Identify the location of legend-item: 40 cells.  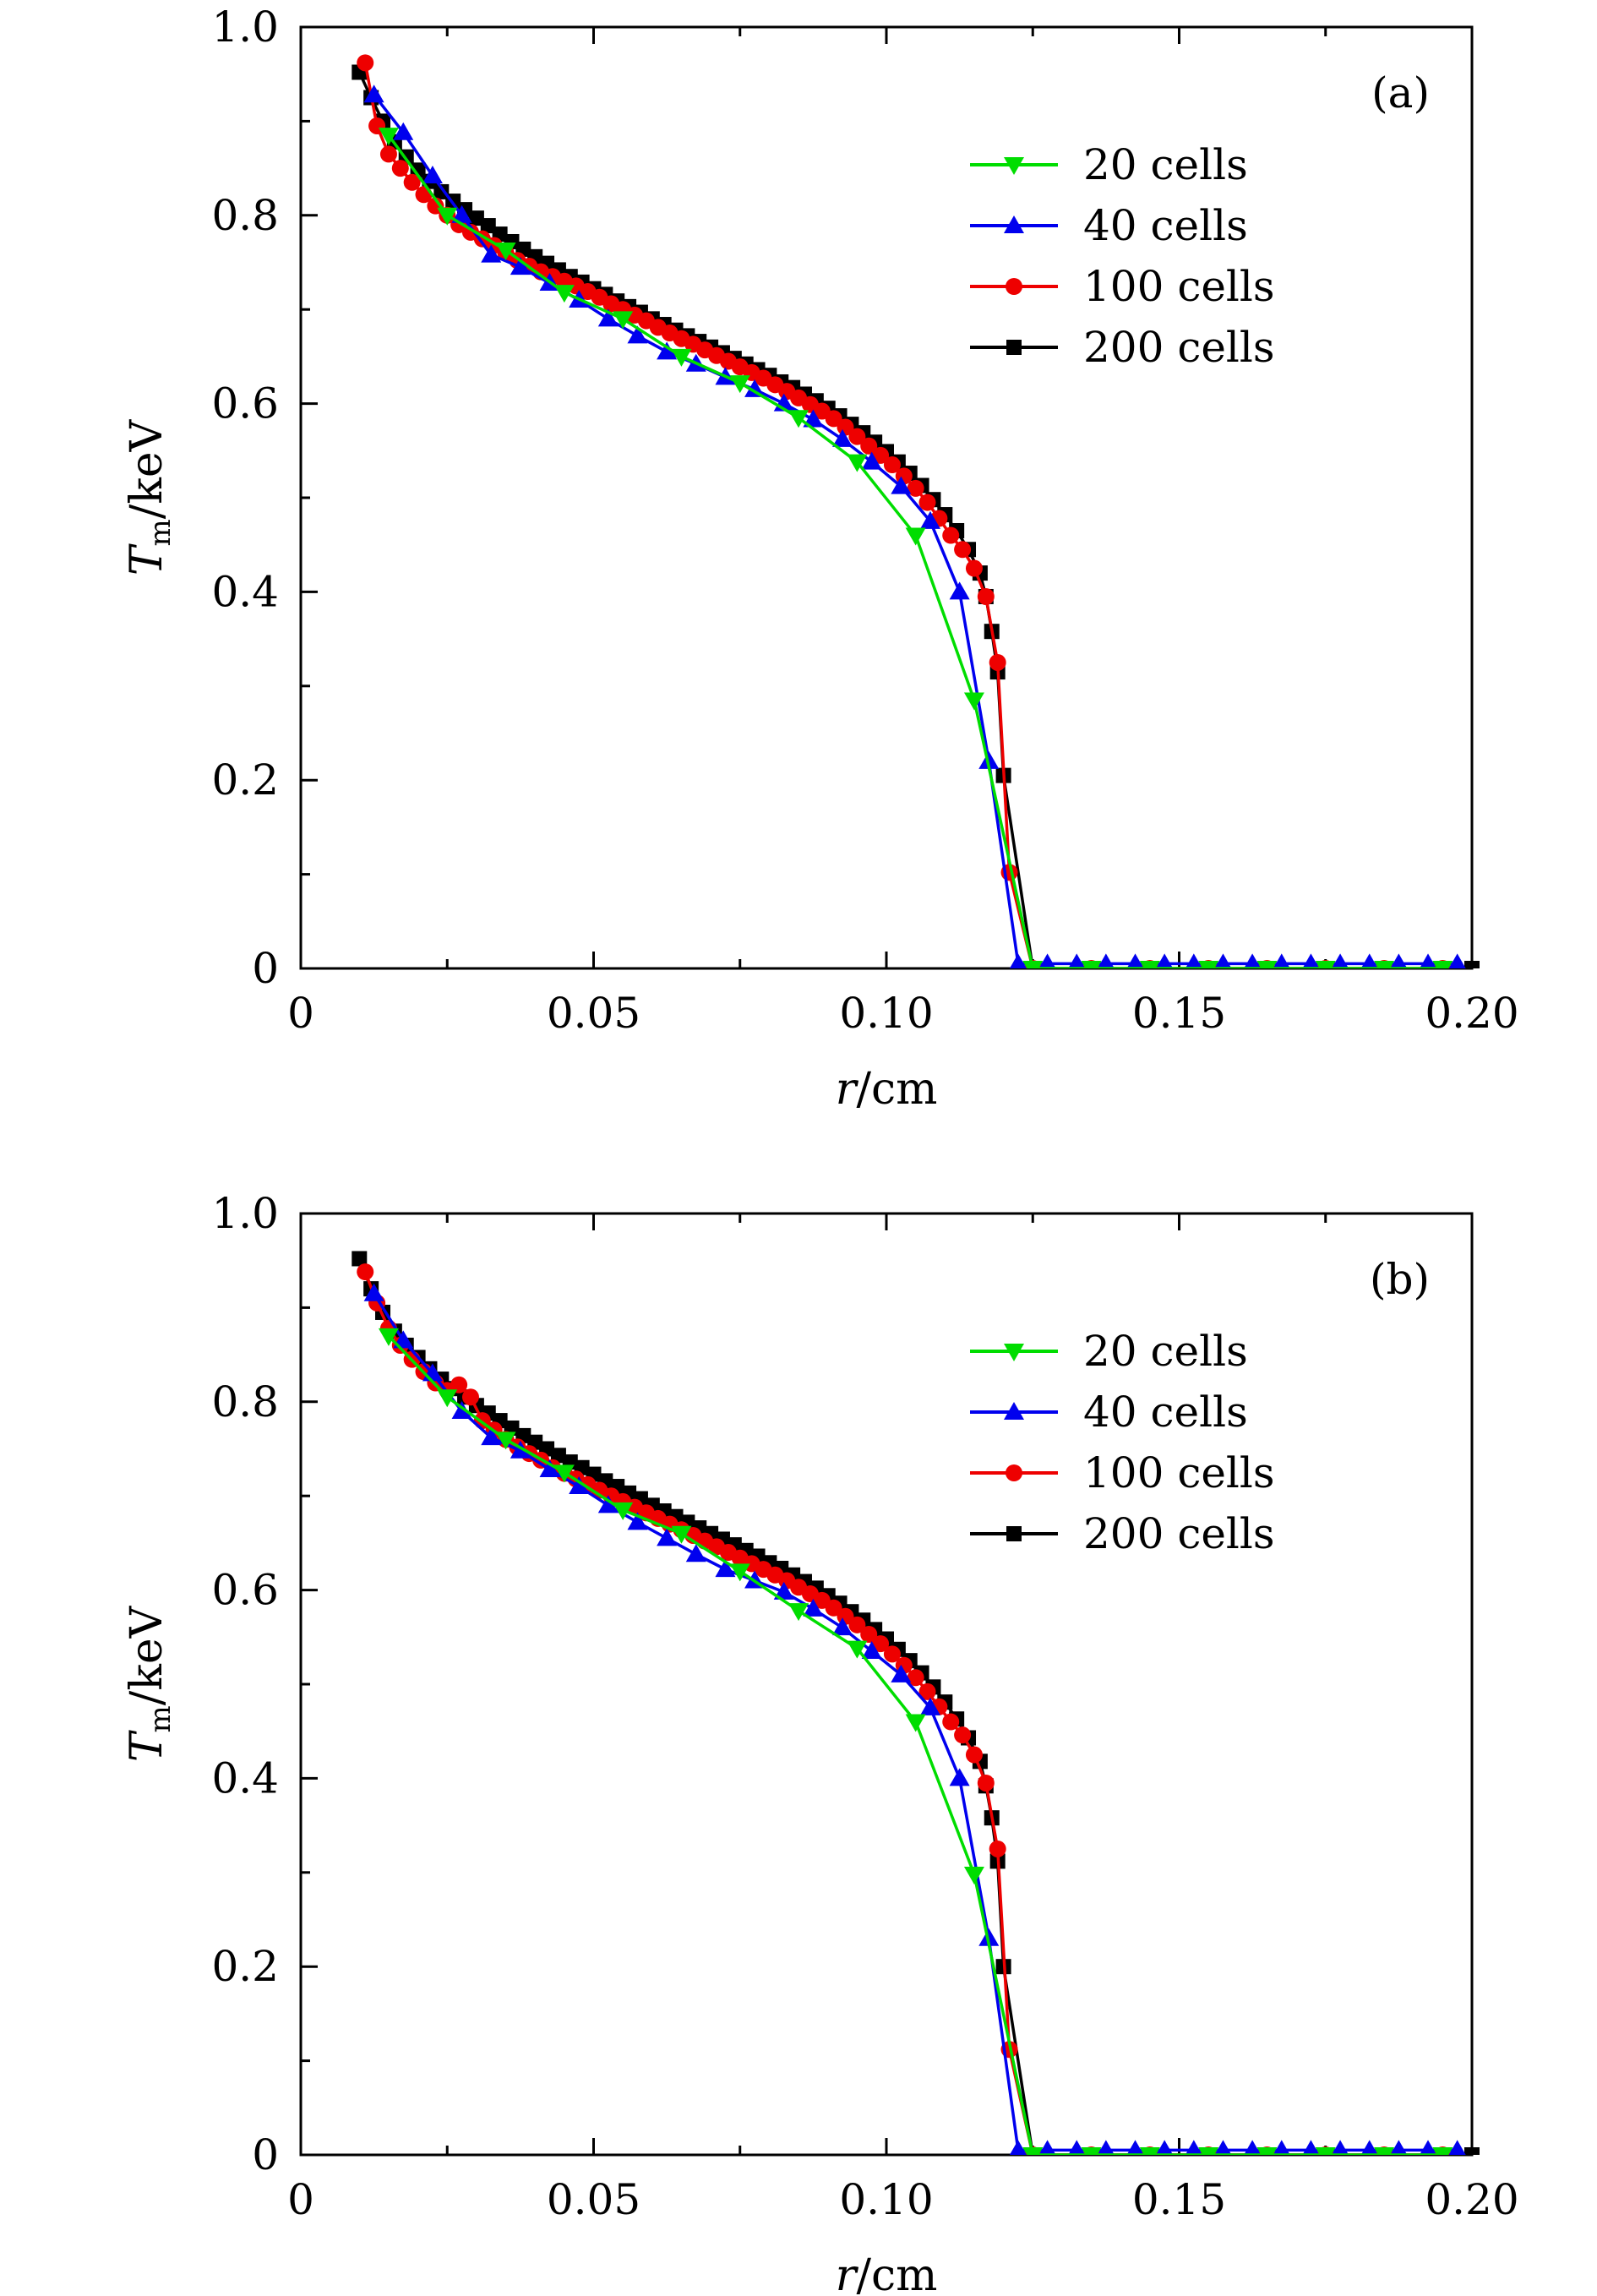
(1109, 1412).